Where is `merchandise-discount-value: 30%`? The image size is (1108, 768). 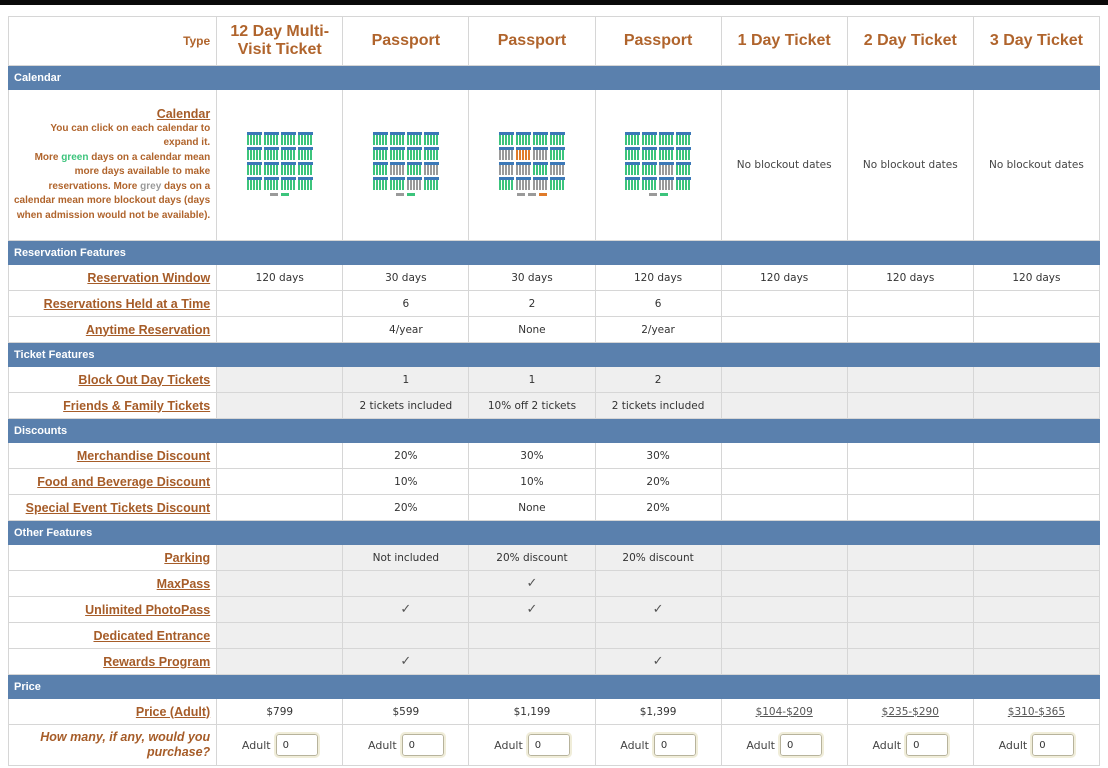
merchandise-discount-value: 30% is located at coordinates (658, 455).